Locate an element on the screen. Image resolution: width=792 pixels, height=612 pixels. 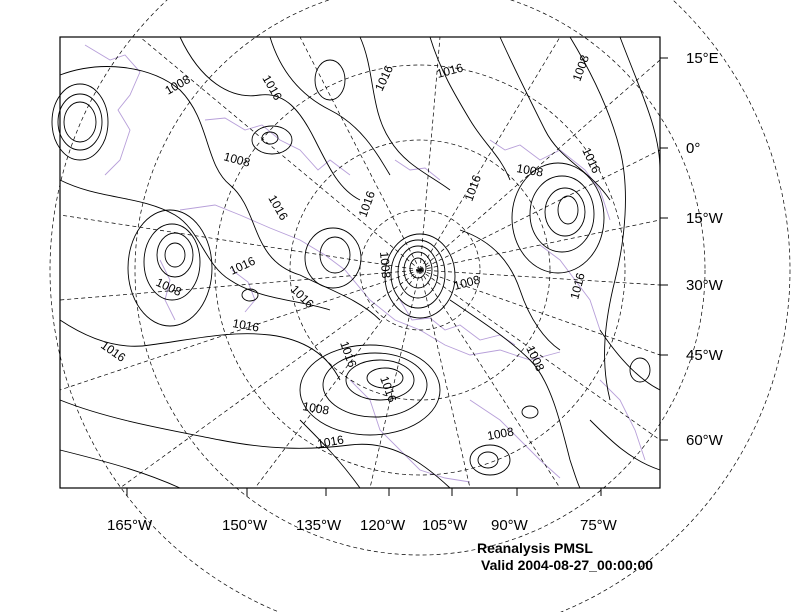
lat-label: 15°E is located at coordinates (702, 58).